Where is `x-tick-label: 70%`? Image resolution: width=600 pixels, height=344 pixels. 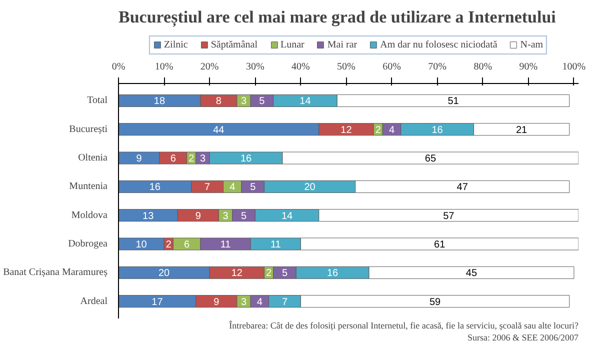 x-tick-label: 70% is located at coordinates (437, 67).